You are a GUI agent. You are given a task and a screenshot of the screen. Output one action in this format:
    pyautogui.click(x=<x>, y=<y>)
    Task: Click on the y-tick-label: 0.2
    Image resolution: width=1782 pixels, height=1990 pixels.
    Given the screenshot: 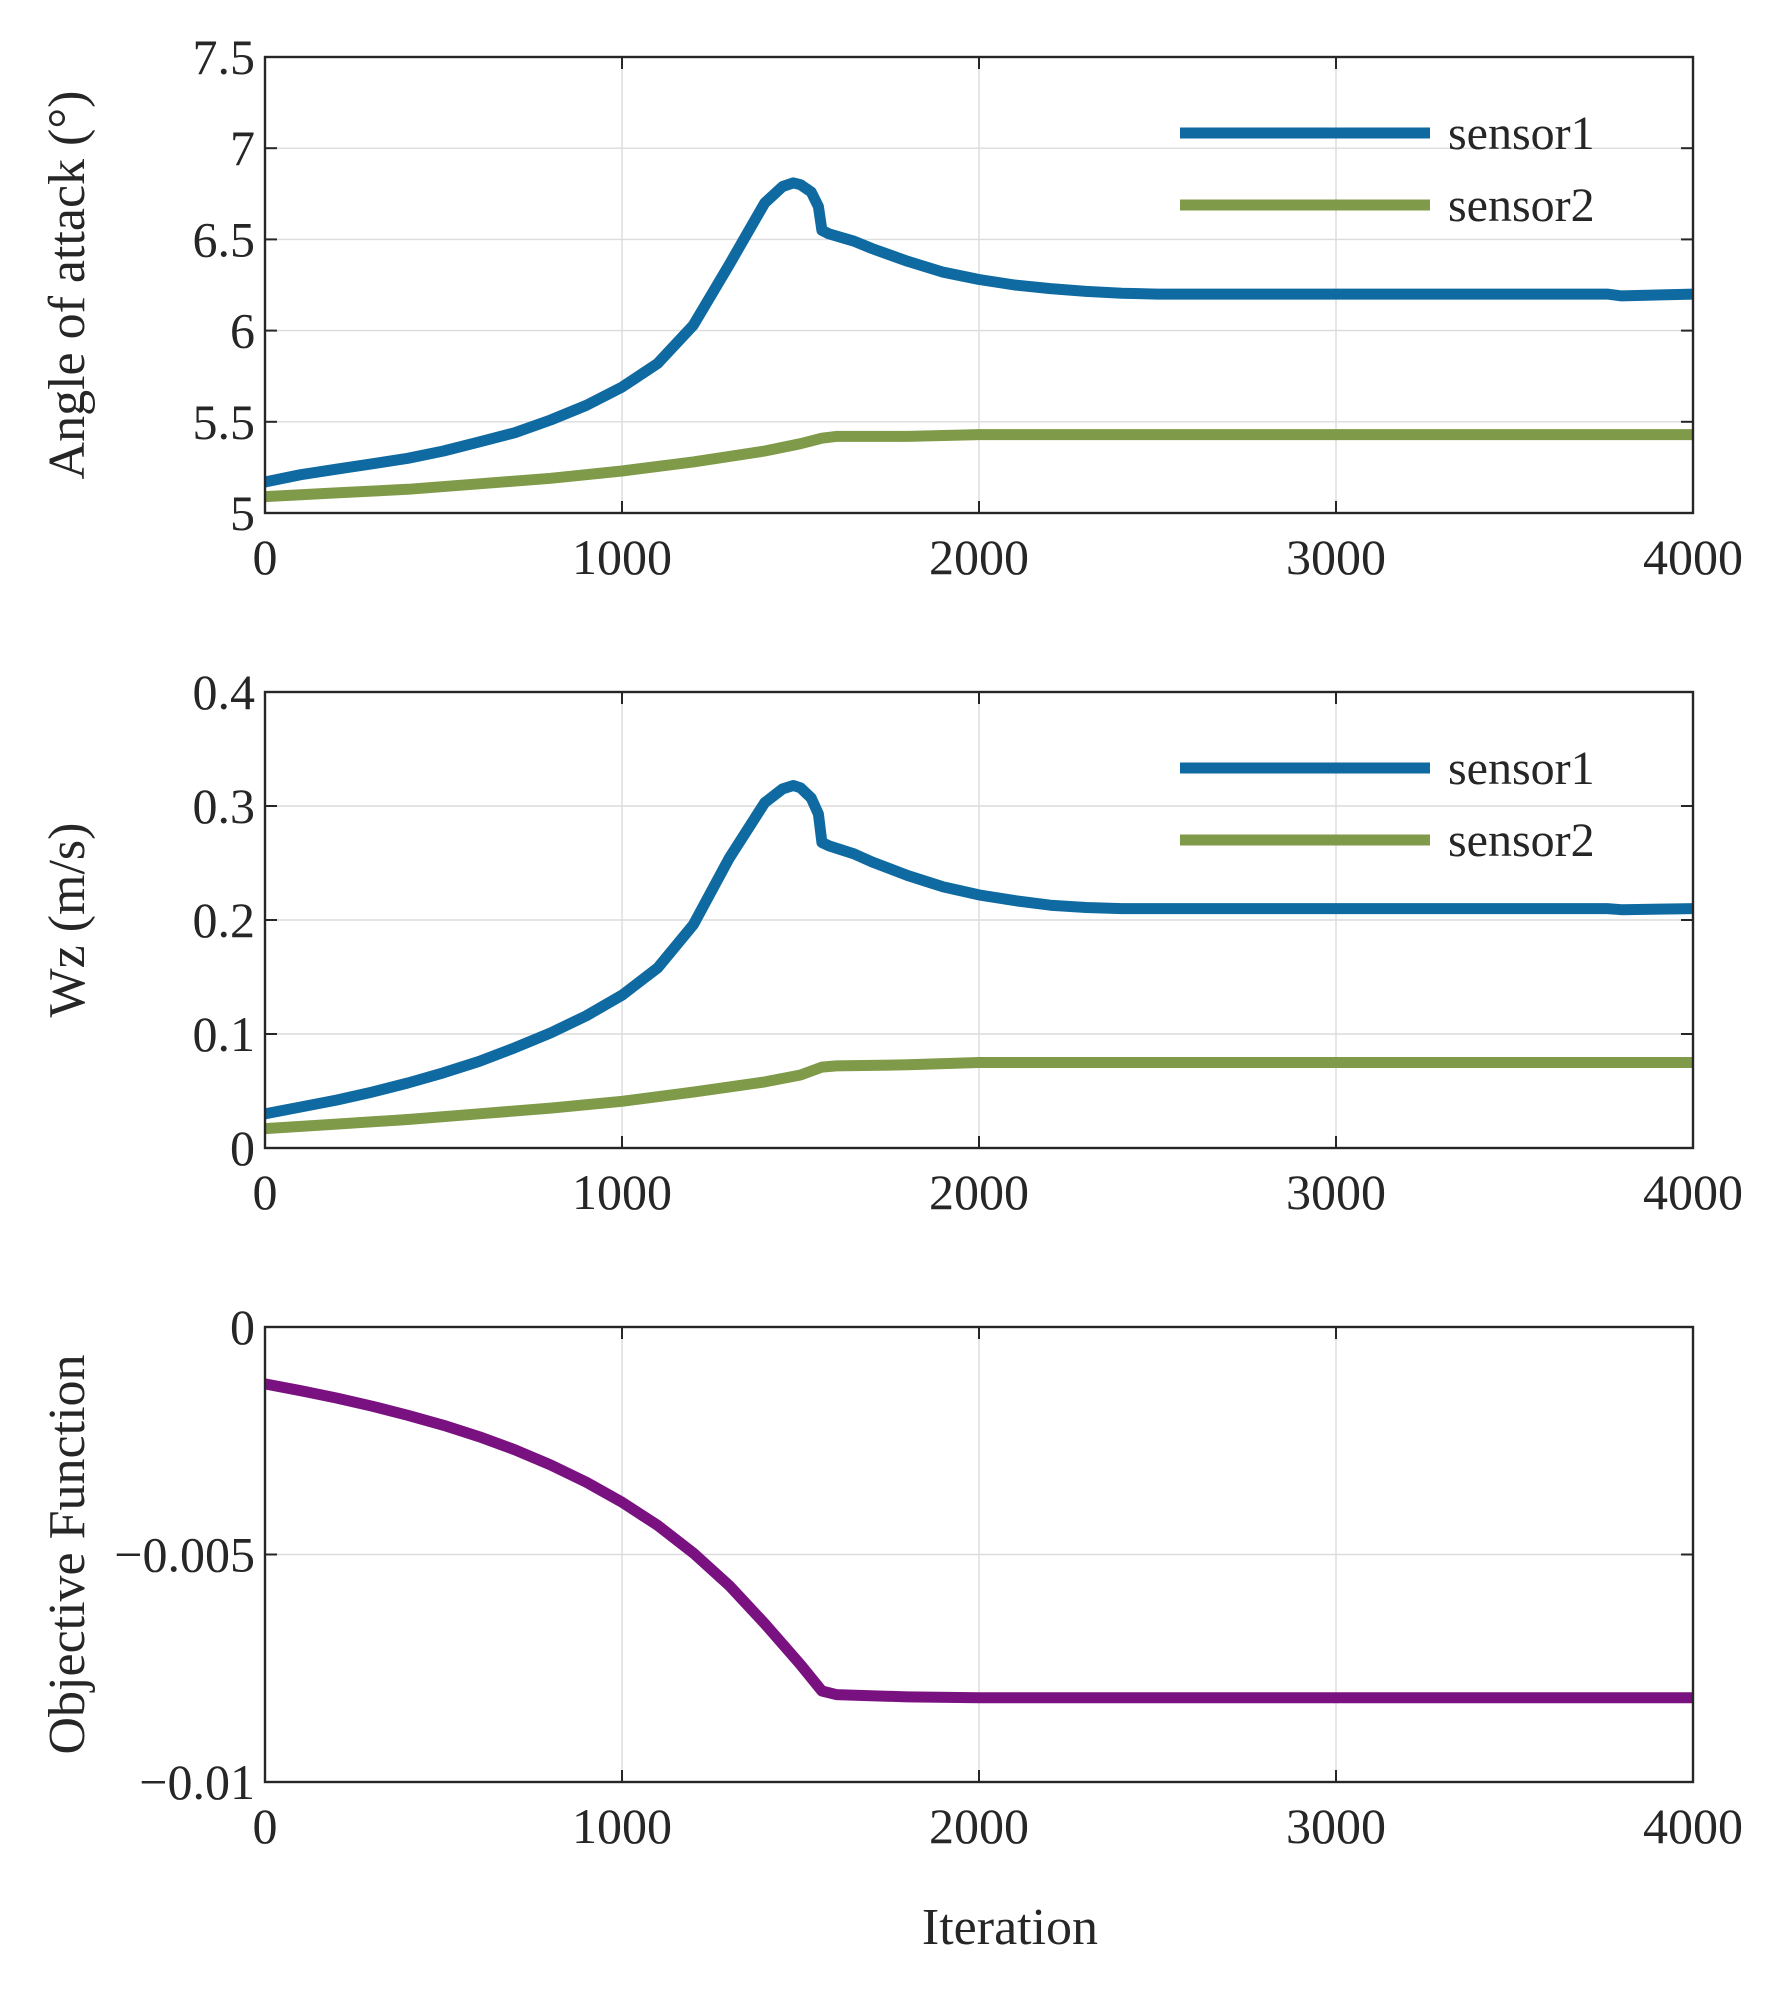 What is the action you would take?
    pyautogui.click(x=224, y=920)
    